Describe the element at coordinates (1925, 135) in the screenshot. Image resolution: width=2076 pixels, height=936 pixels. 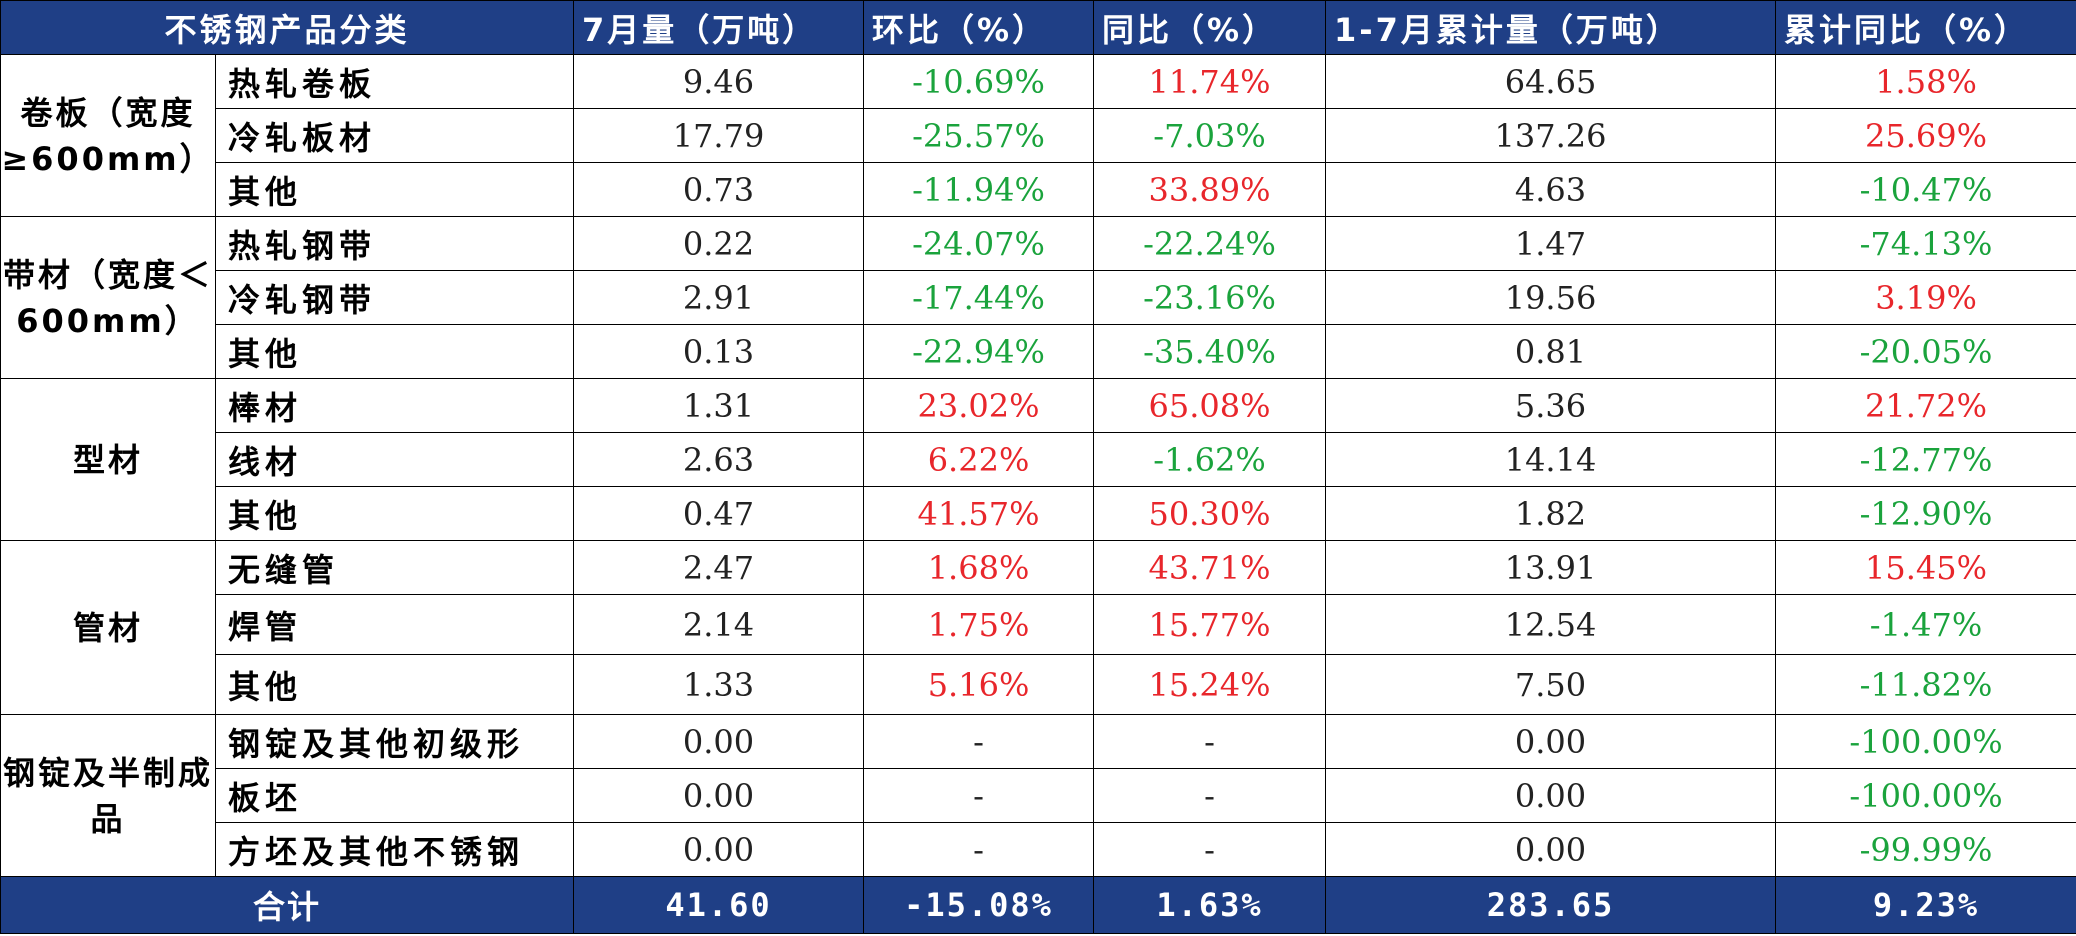
I see `ytd-yoy-value: 25.69%` at that location.